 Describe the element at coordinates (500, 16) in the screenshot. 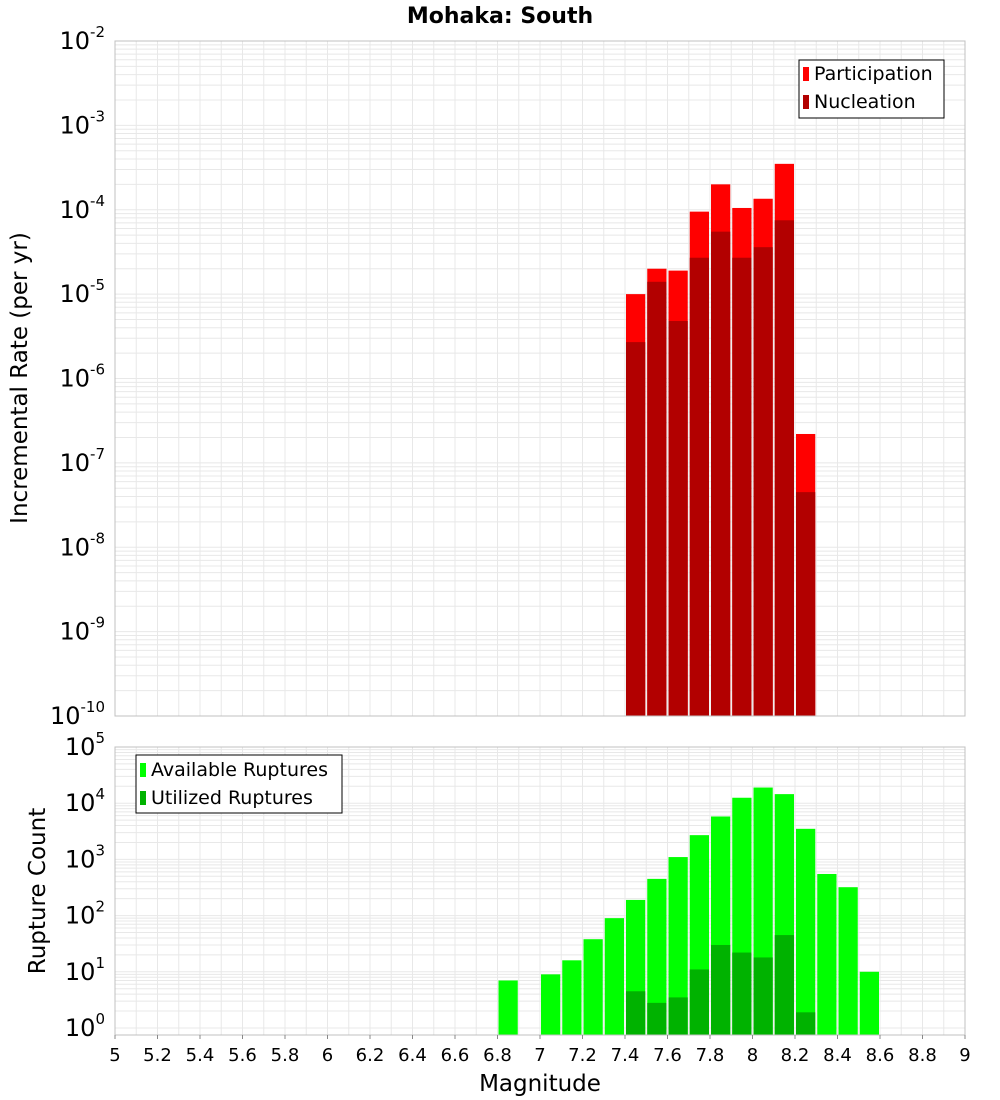

I see `chart-title: Mohaka: South` at that location.